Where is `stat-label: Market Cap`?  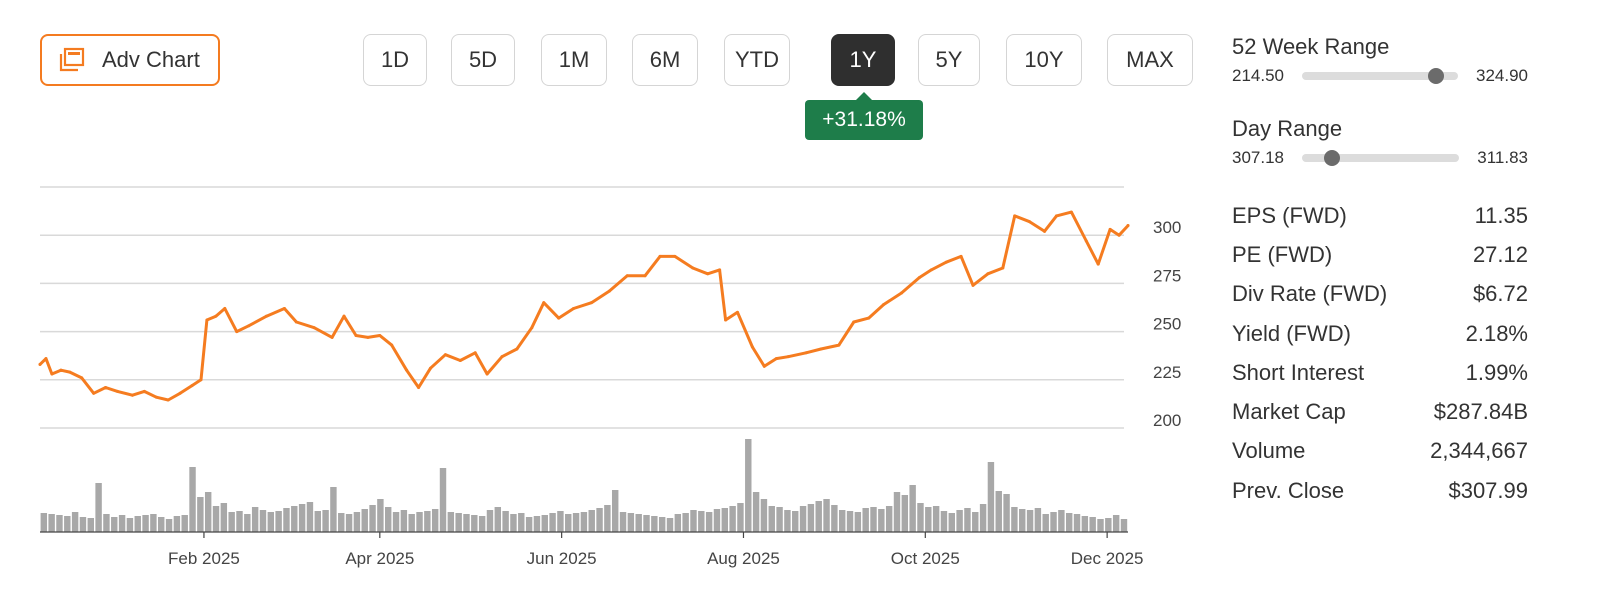 stat-label: Market Cap is located at coordinates (1289, 412).